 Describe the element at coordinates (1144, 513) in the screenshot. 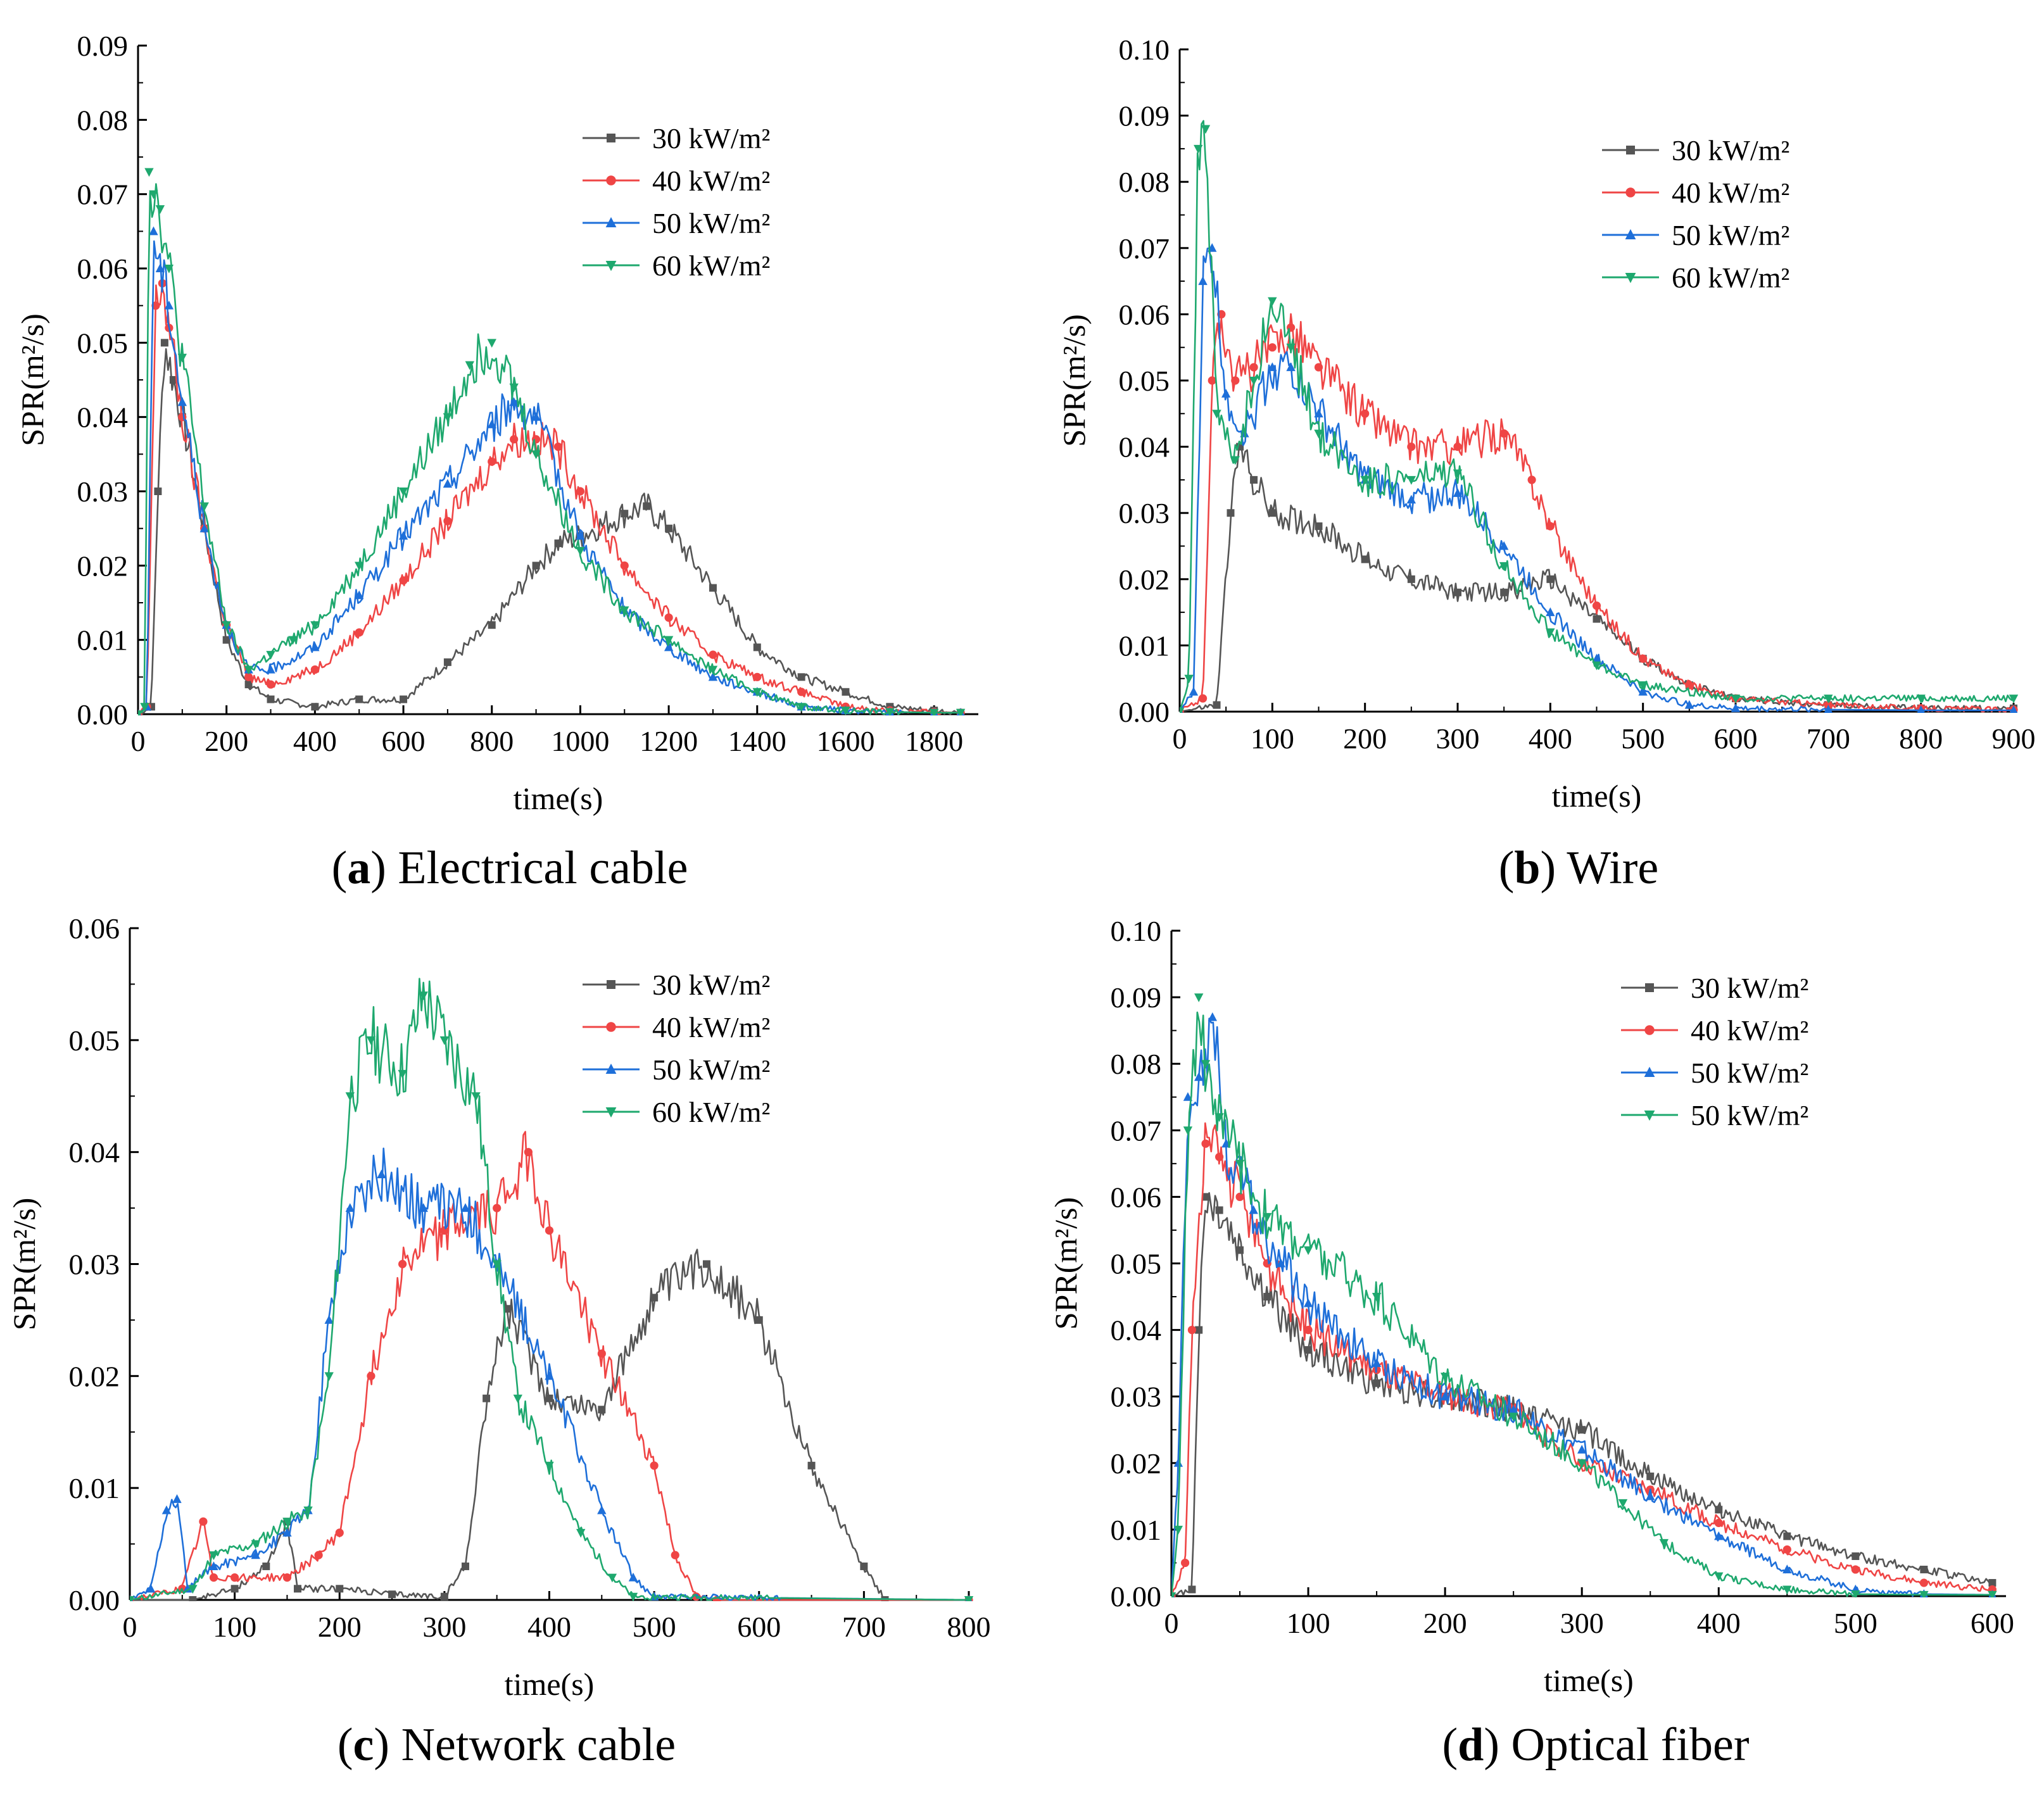

I see `y-tick-label: 0.03` at that location.